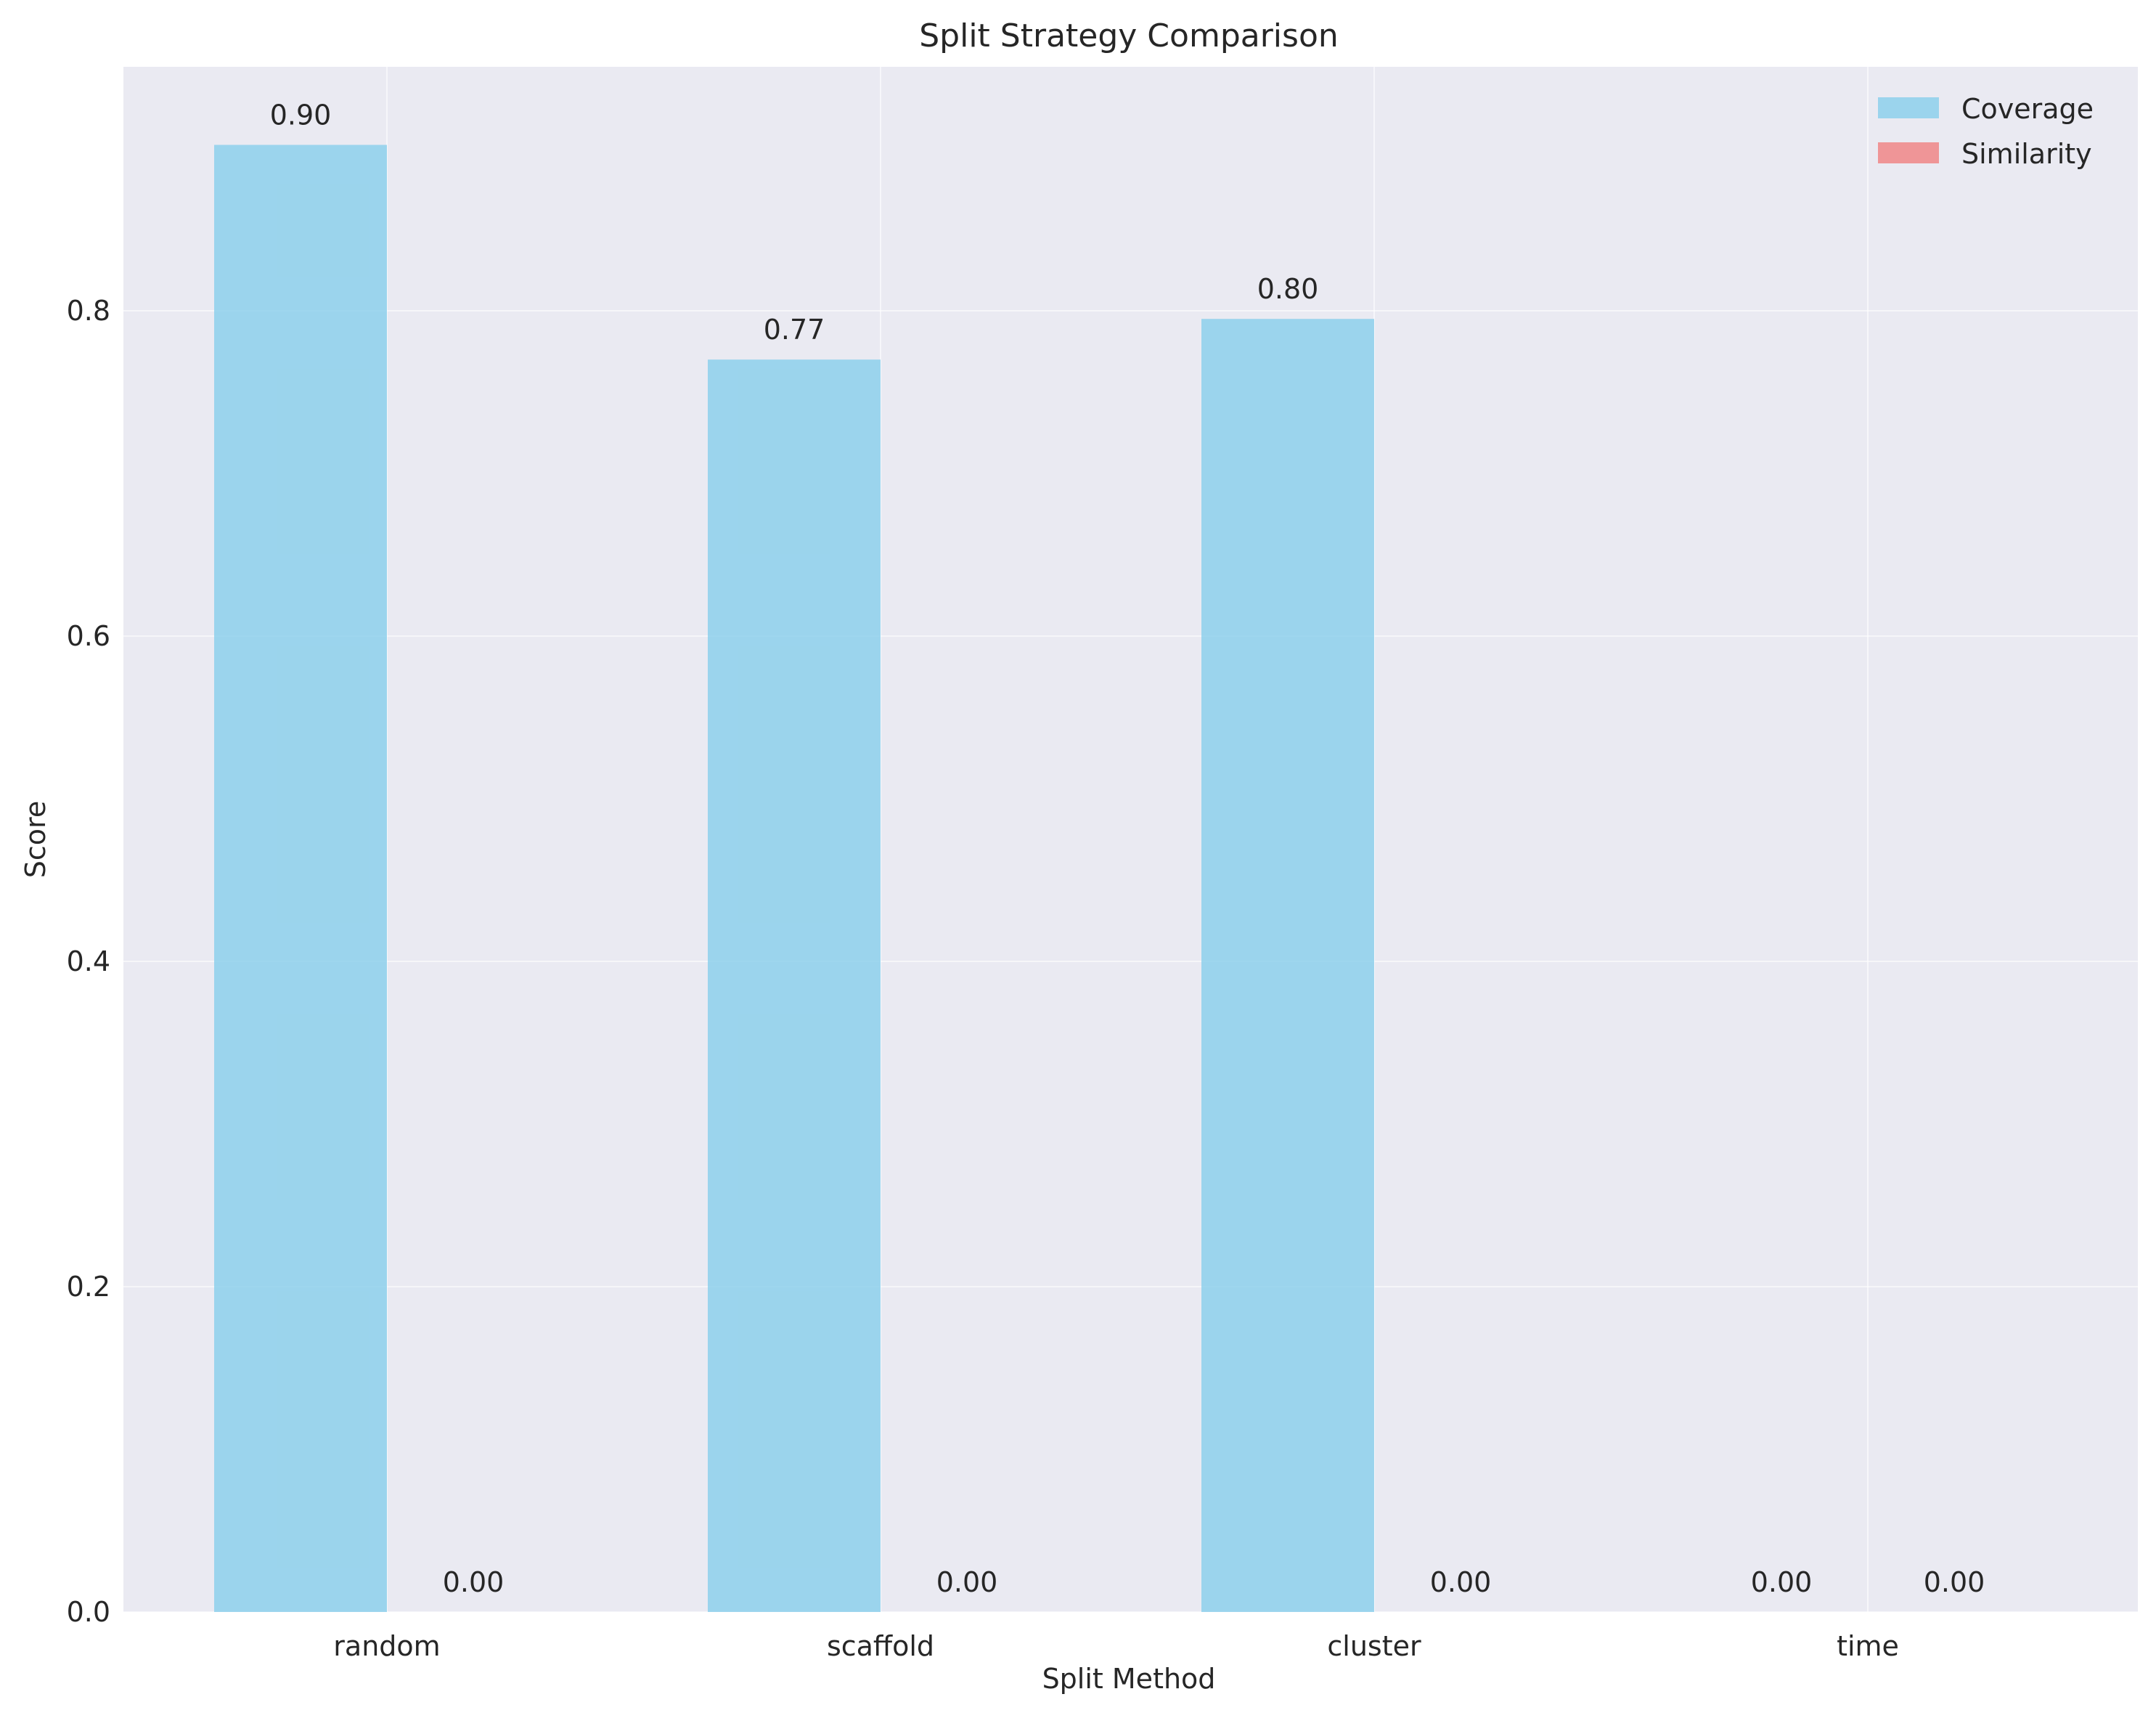 The image size is (2156, 1718). Describe the element at coordinates (967, 1582) in the screenshot. I see `data-label-similarity-scaffold: 0.00` at that location.